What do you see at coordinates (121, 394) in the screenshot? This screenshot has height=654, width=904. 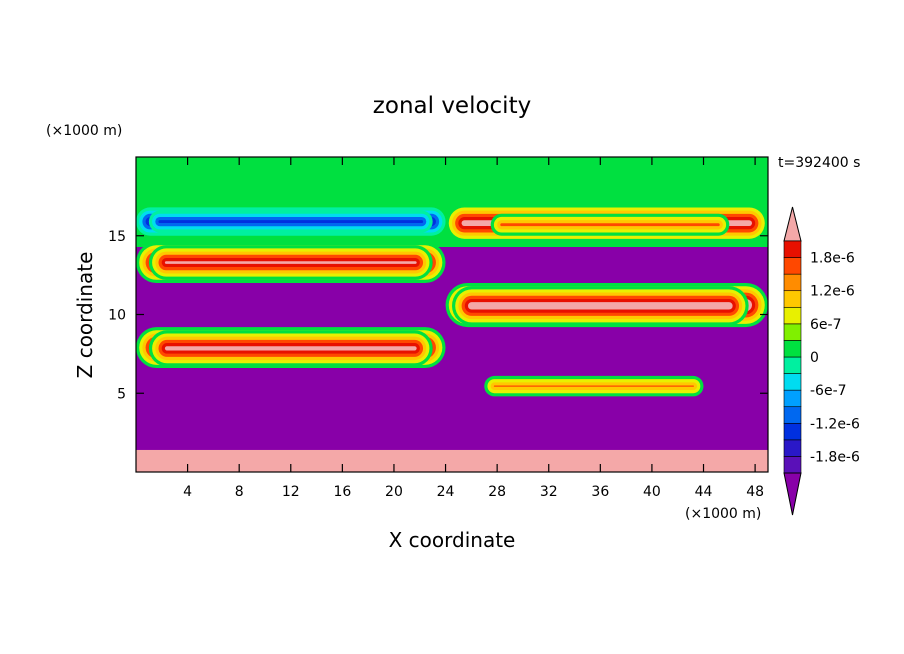 I see `y-tick-label: 5` at bounding box center [121, 394].